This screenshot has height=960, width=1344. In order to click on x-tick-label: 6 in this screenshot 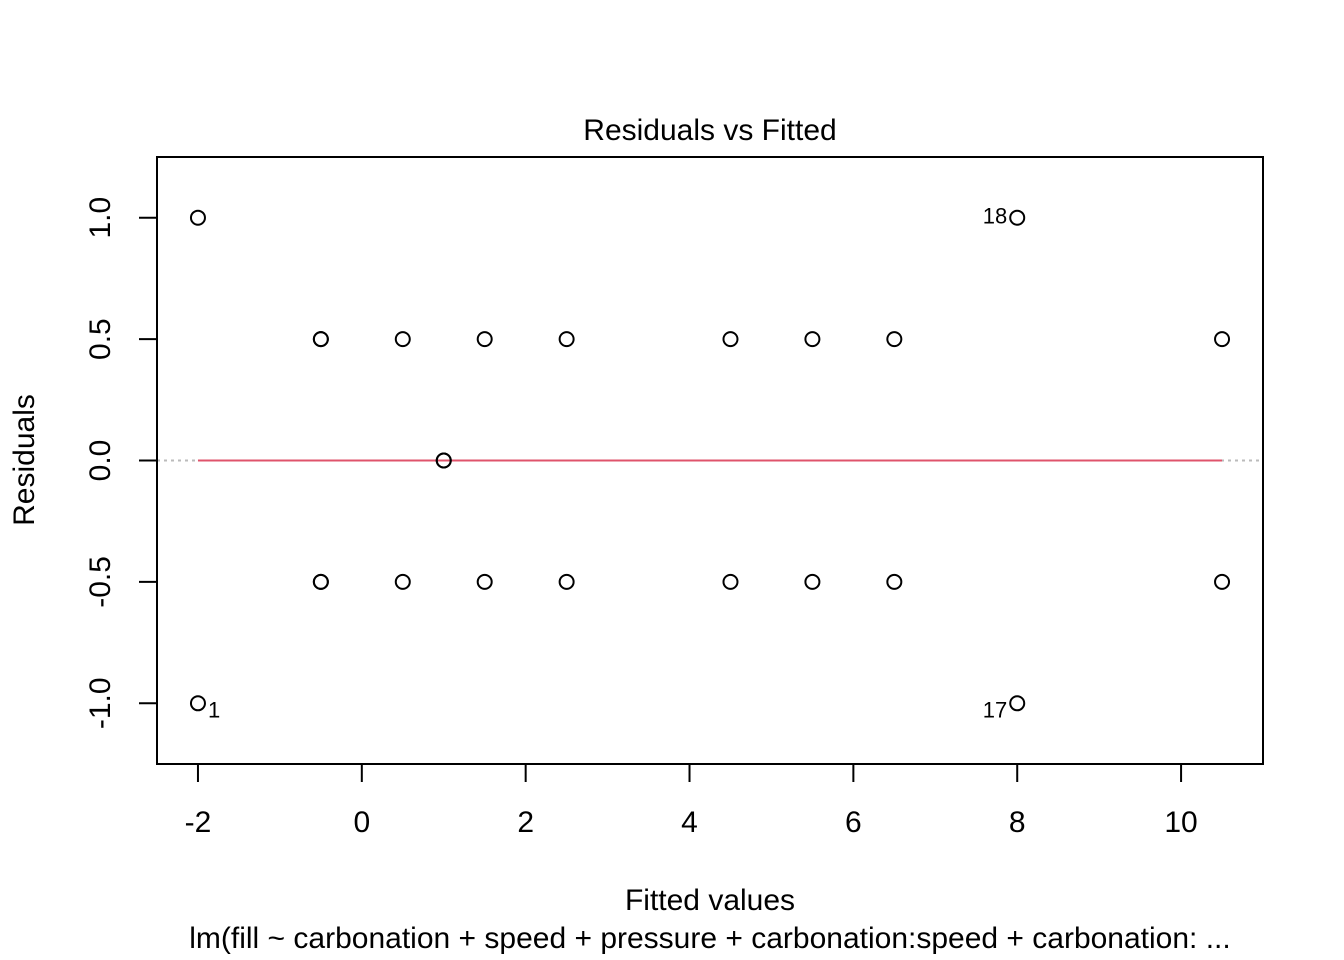, I will do `click(853, 822)`.